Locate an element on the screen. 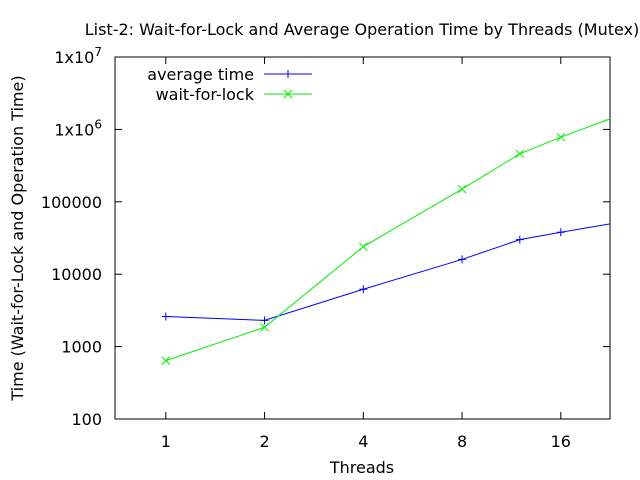 The width and height of the screenshot is (640, 480). y-tick-label: 100000 is located at coordinates (71, 202).